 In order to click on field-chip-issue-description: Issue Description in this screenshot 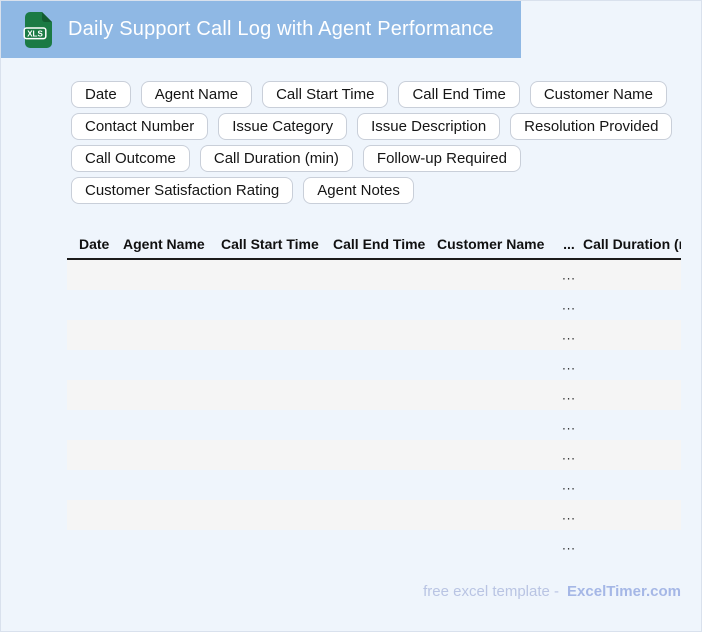, I will do `click(429, 126)`.